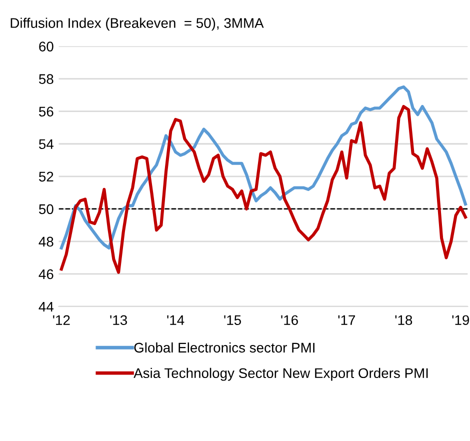 This screenshot has width=470, height=441. I want to click on y-tick-label: 44, so click(46, 307).